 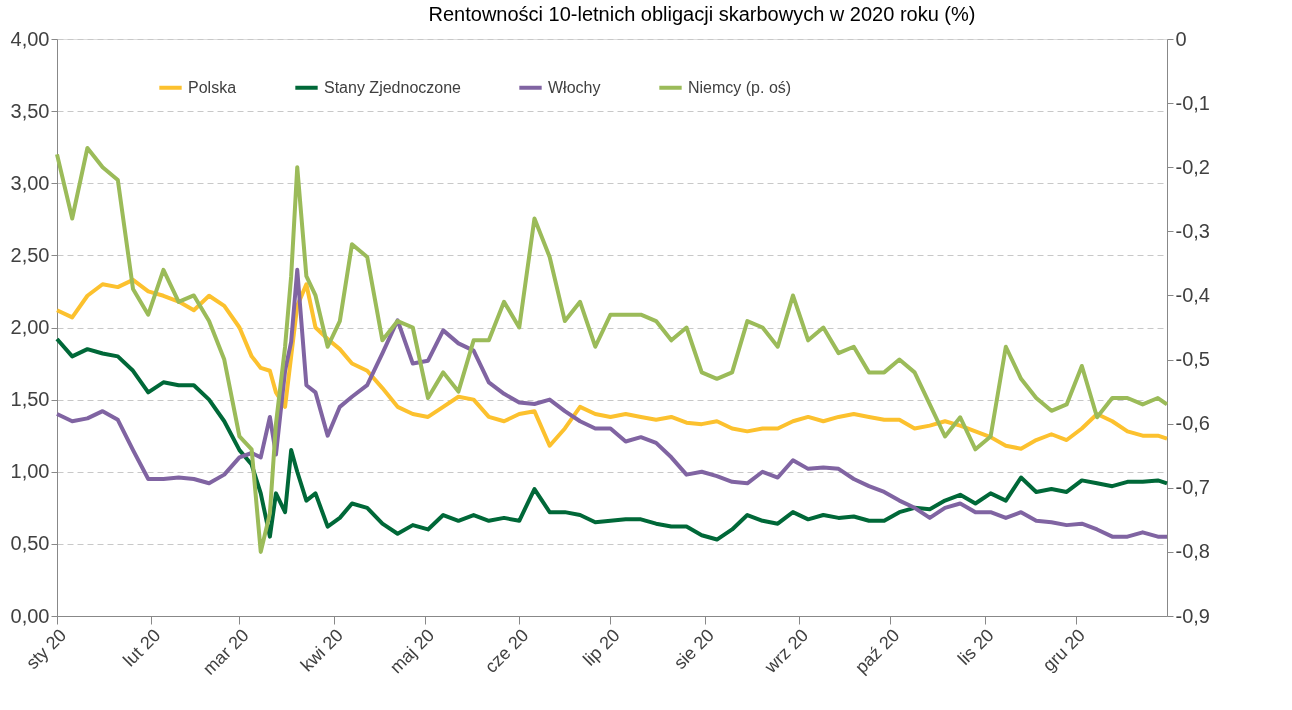 I want to click on legend-label: Niemcy (p. oś), so click(x=740, y=87).